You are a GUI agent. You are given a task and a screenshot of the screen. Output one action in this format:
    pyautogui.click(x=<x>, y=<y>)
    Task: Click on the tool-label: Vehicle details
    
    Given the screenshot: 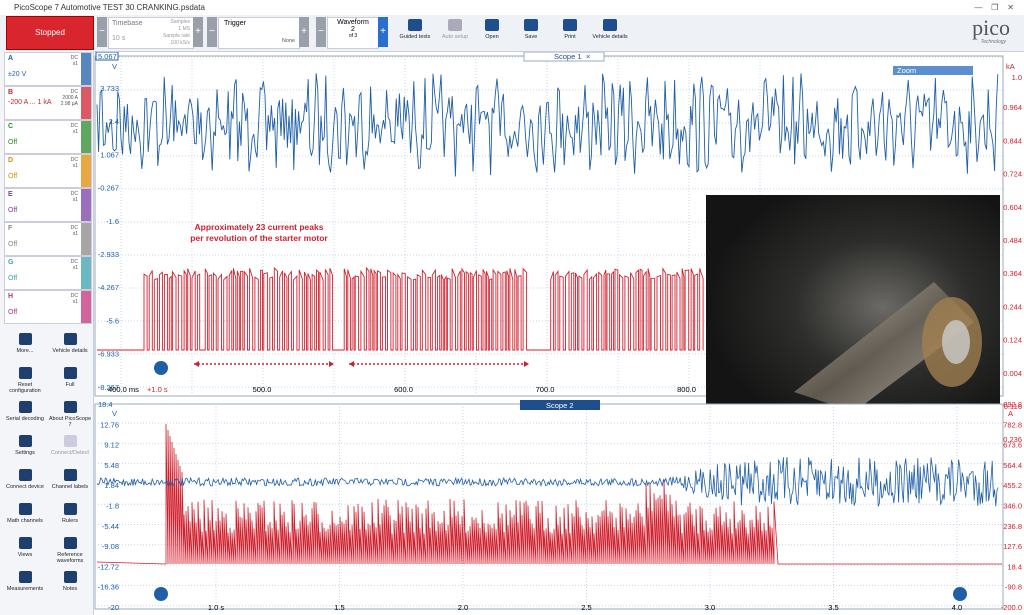 What is the action you would take?
    pyautogui.click(x=70, y=351)
    